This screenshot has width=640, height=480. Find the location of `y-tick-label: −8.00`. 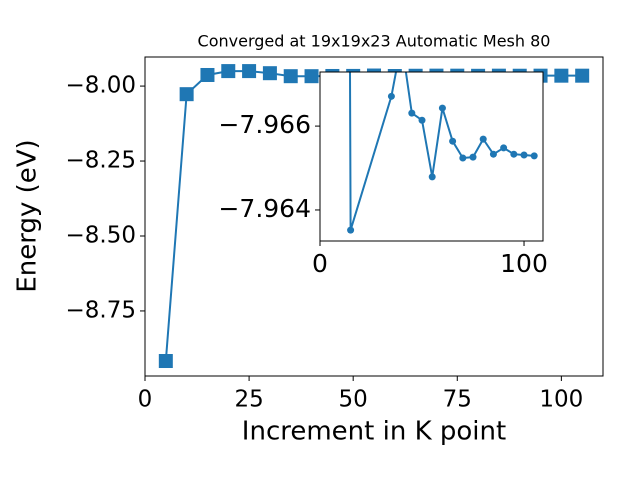

y-tick-label: −8.00 is located at coordinates (101, 86).